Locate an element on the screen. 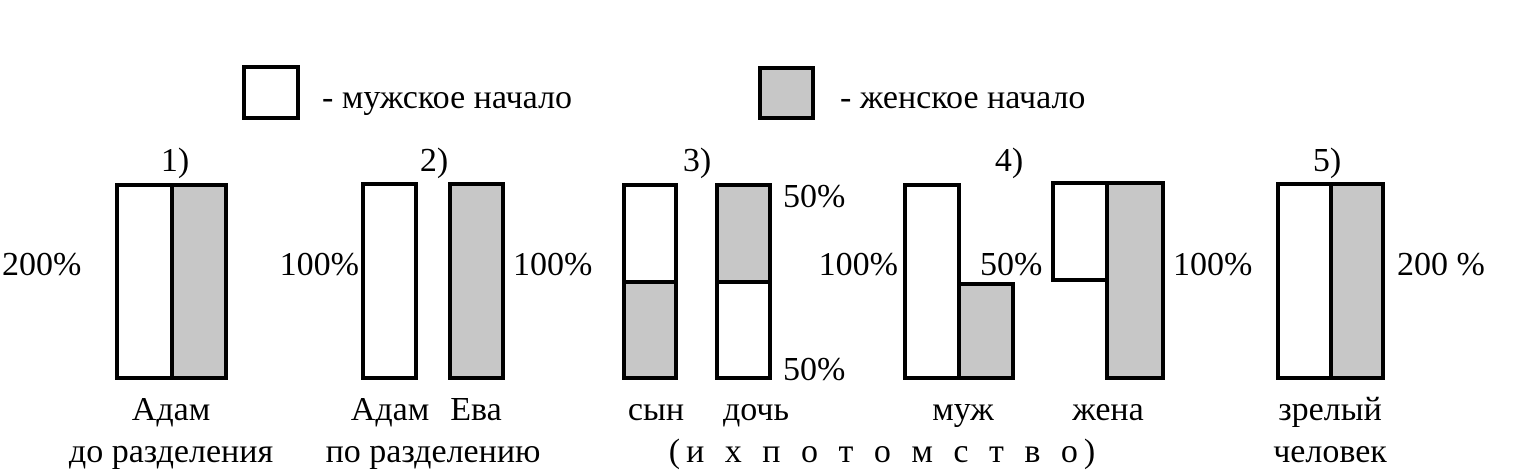 The image size is (1517, 475). caption-daughter: дочь is located at coordinates (756, 409).